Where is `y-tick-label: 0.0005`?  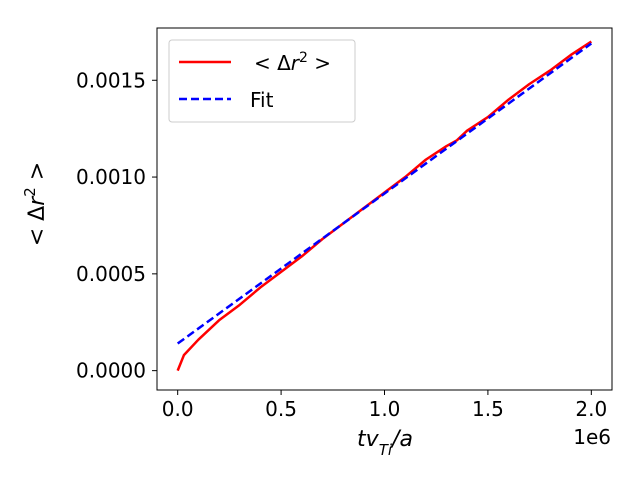 y-tick-label: 0.0005 is located at coordinates (111, 274).